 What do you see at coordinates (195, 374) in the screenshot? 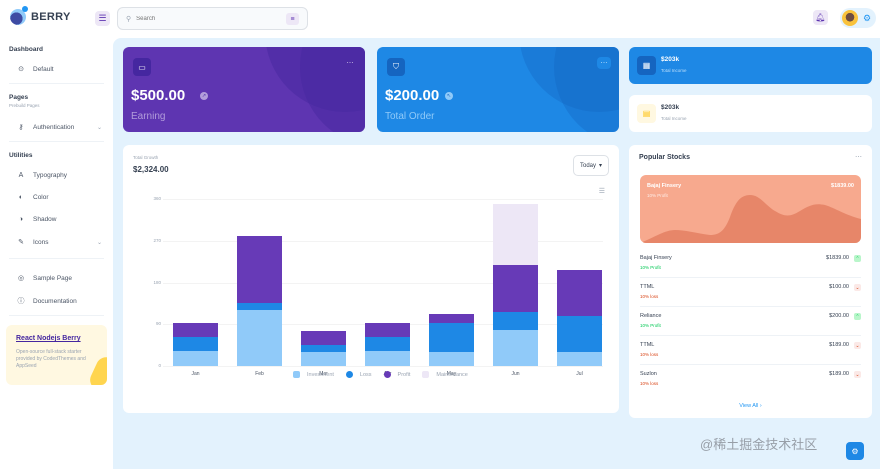
I see `x-axis-label: Jan` at bounding box center [195, 374].